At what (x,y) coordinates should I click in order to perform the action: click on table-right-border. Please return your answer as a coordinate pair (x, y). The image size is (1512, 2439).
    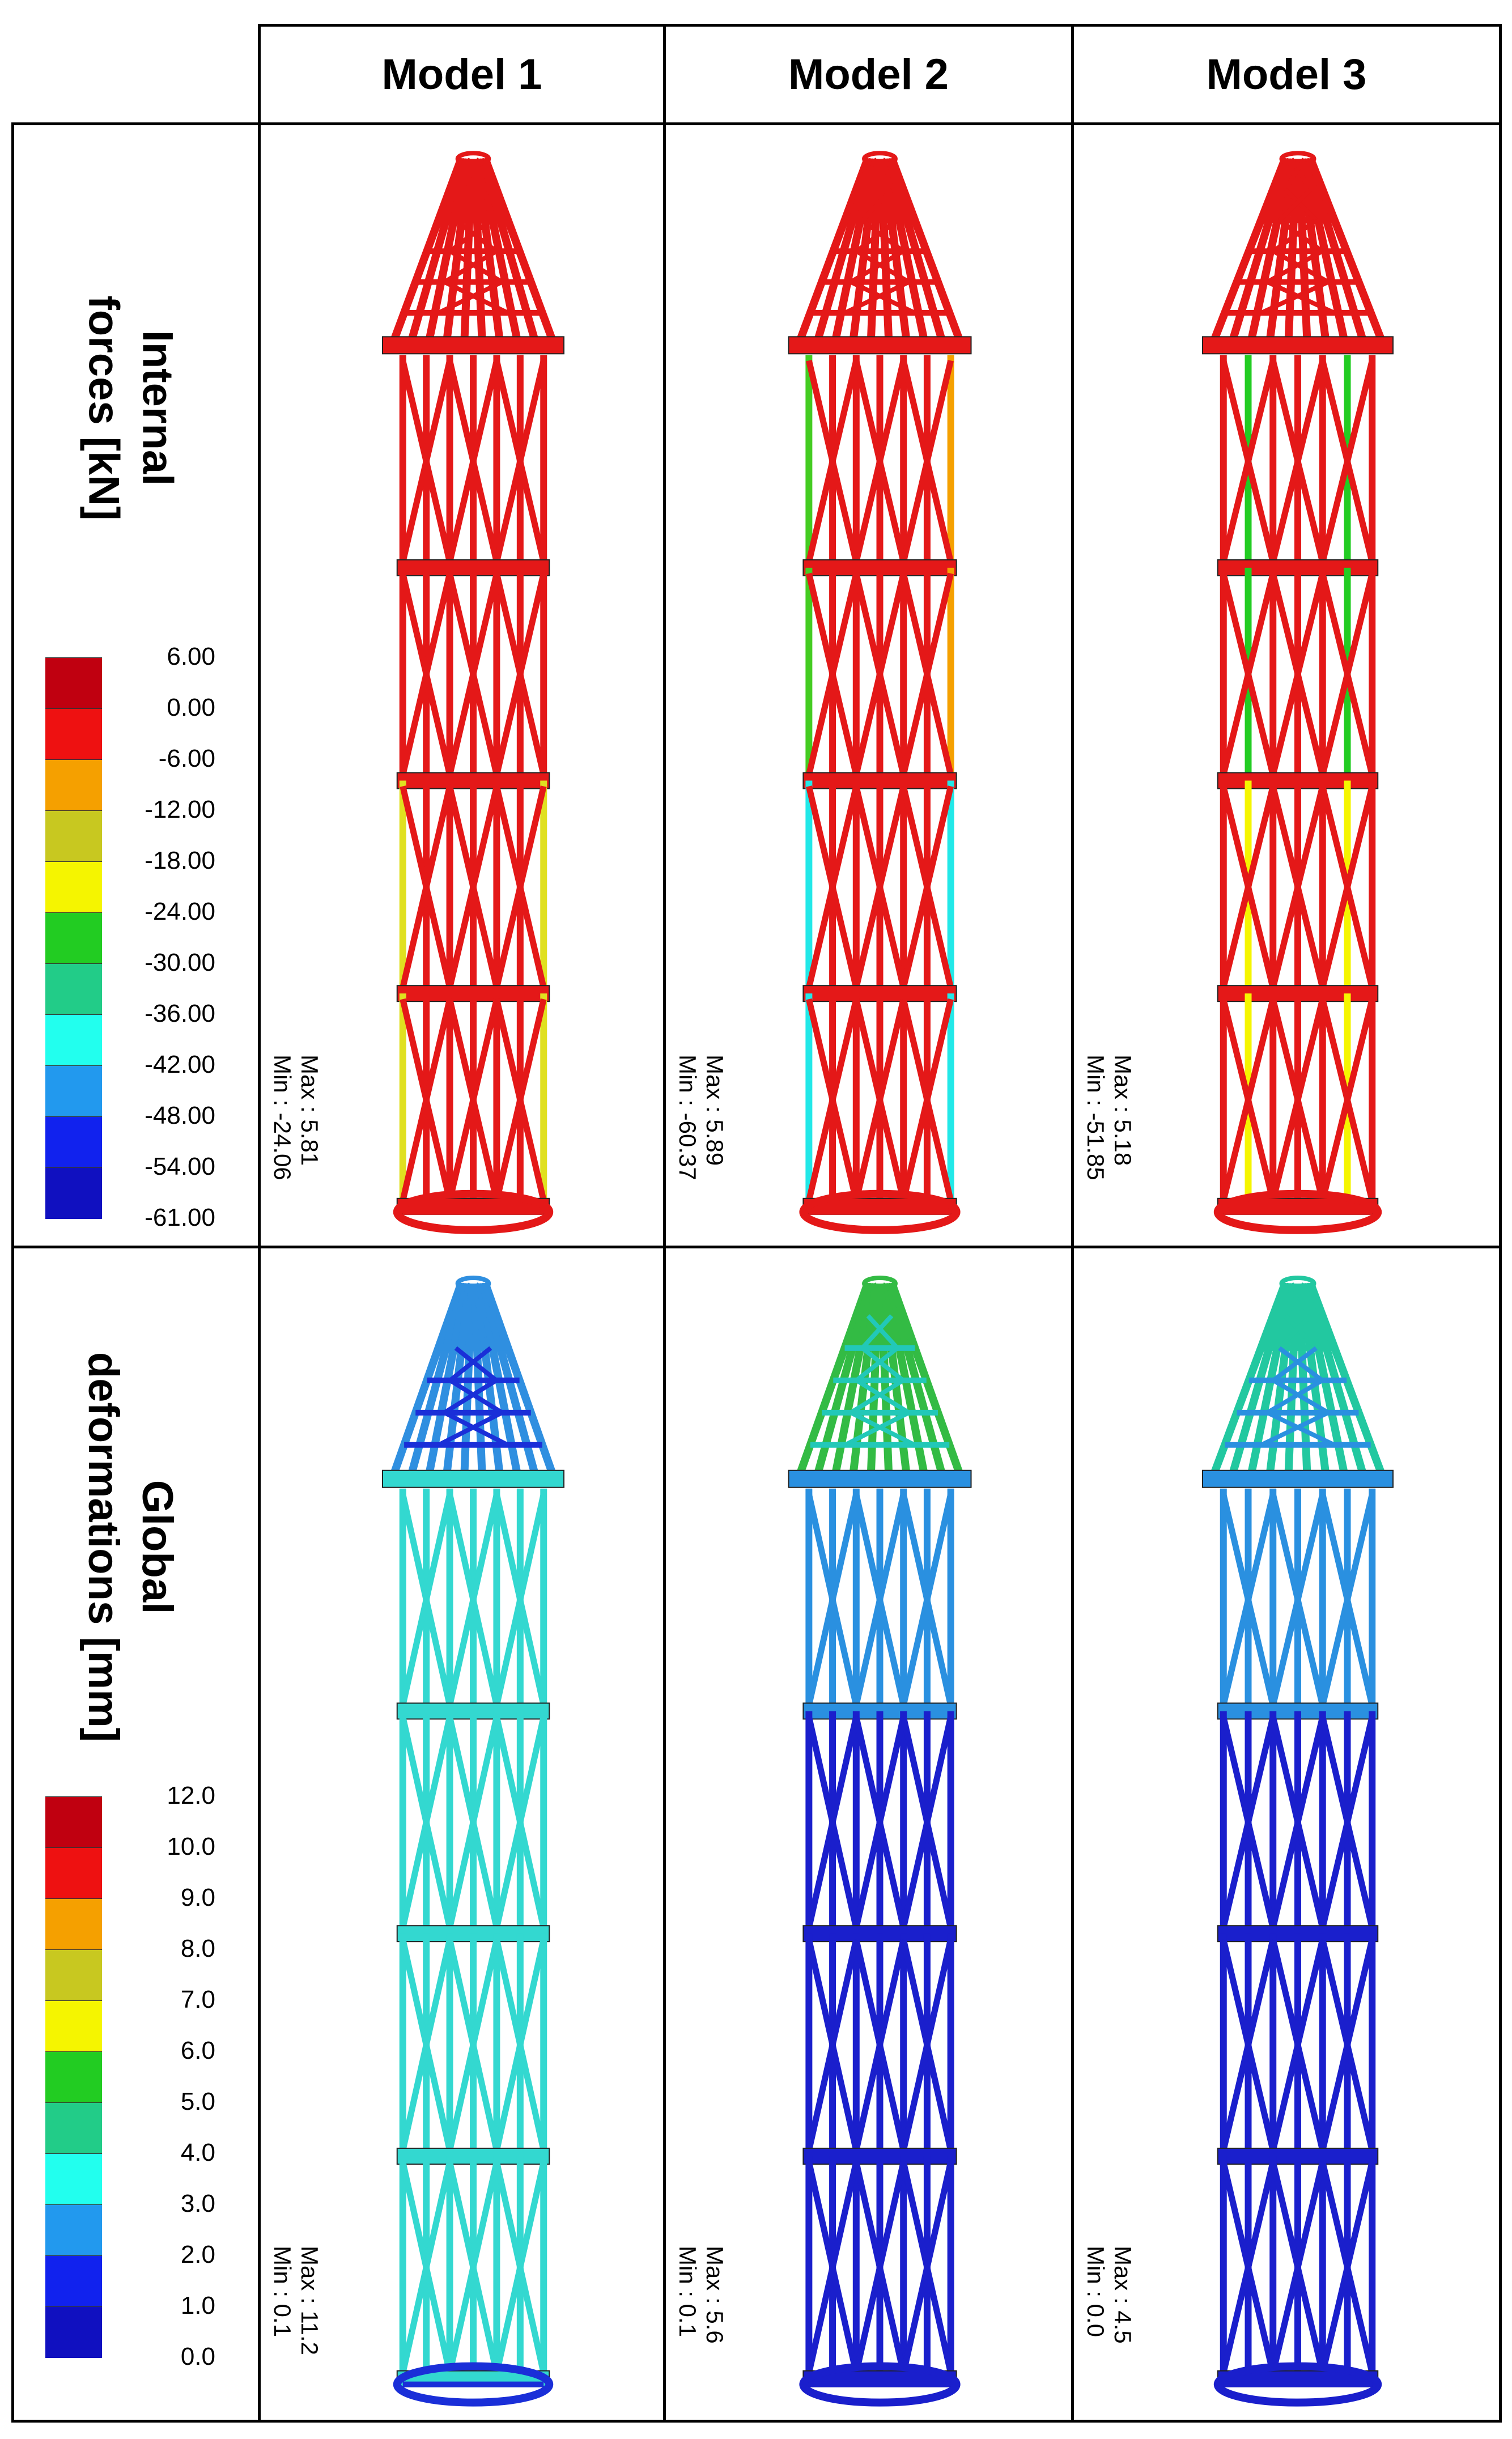
    Looking at the image, I should click on (1501, 1223).